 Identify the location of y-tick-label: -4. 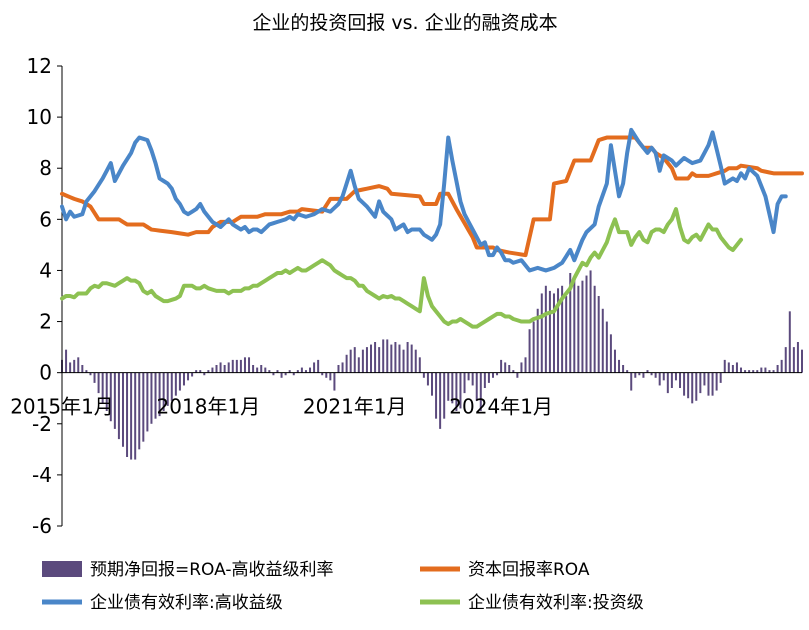
(42, 475).